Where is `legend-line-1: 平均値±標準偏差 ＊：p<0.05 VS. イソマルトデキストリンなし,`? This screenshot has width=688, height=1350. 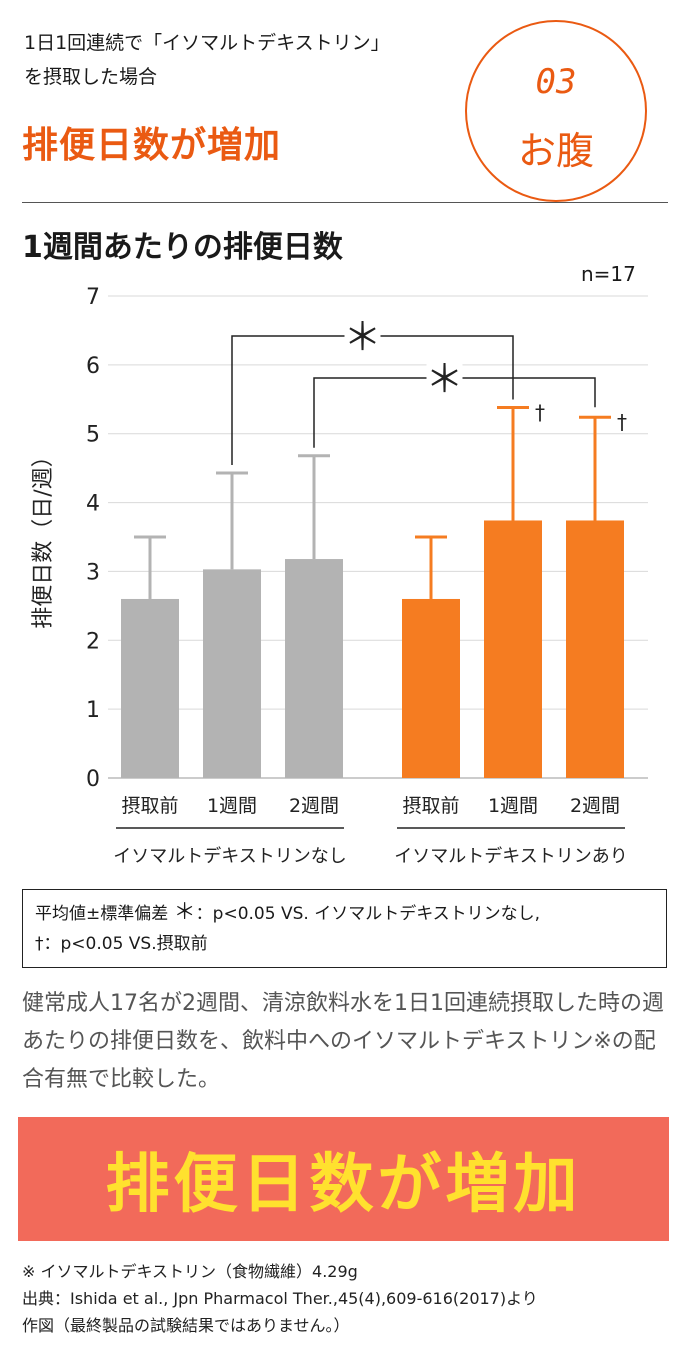
legend-line-1: 平均値±標準偏差 ＊：p<0.05 VS. イソマルトデキストリンなし, is located at coordinates (344, 913).